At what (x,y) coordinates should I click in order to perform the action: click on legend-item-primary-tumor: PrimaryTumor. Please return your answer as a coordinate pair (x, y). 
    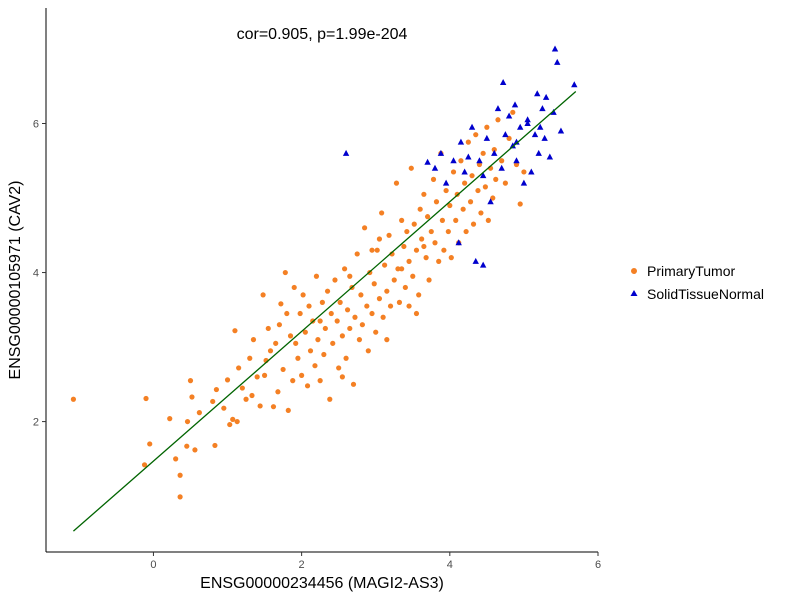
    Looking at the image, I should click on (683, 271).